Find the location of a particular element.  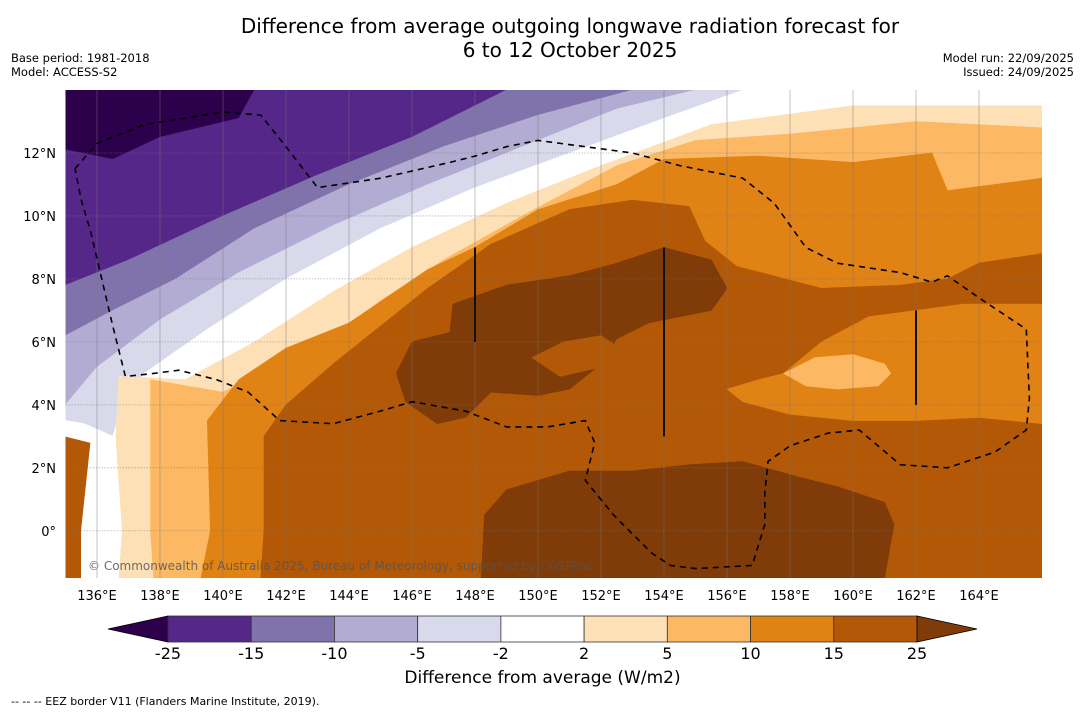

y-tick-label: 6°N is located at coordinates (44, 343).